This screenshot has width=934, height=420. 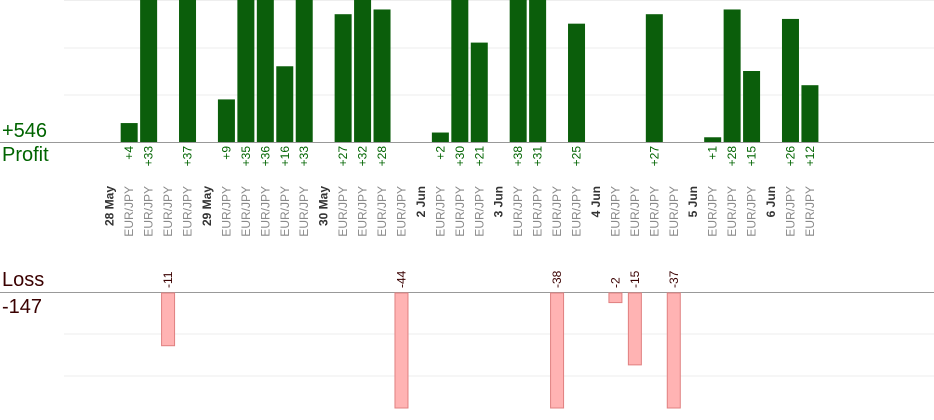 What do you see at coordinates (22, 307) in the screenshot?
I see `loss-total: -147` at bounding box center [22, 307].